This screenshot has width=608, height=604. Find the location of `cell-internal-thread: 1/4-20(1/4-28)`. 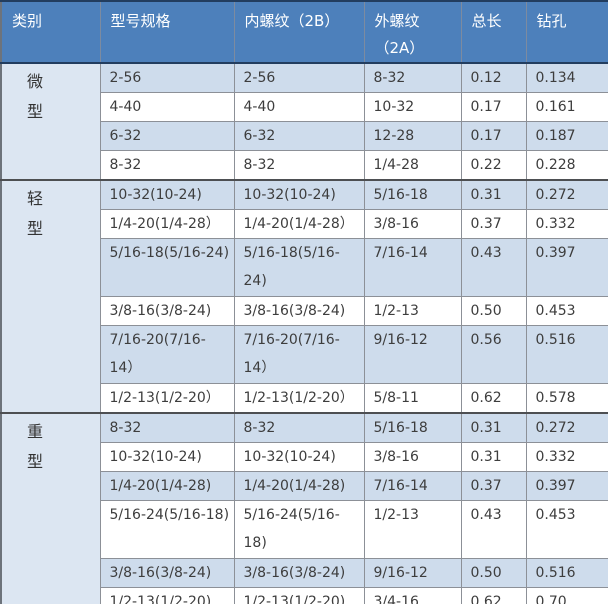

cell-internal-thread: 1/4-20(1/4-28) is located at coordinates (299, 486).